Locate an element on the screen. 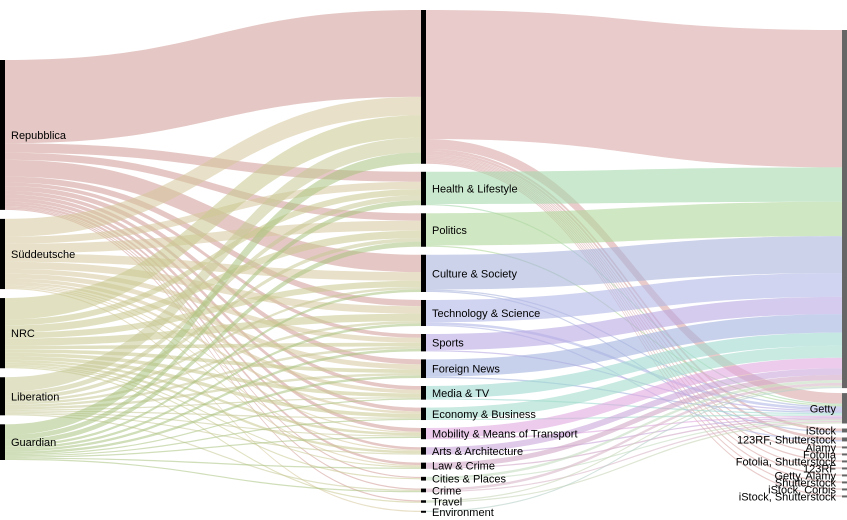 The height and width of the screenshot is (520, 847). categorie-label-politics: Politics is located at coordinates (449, 231).